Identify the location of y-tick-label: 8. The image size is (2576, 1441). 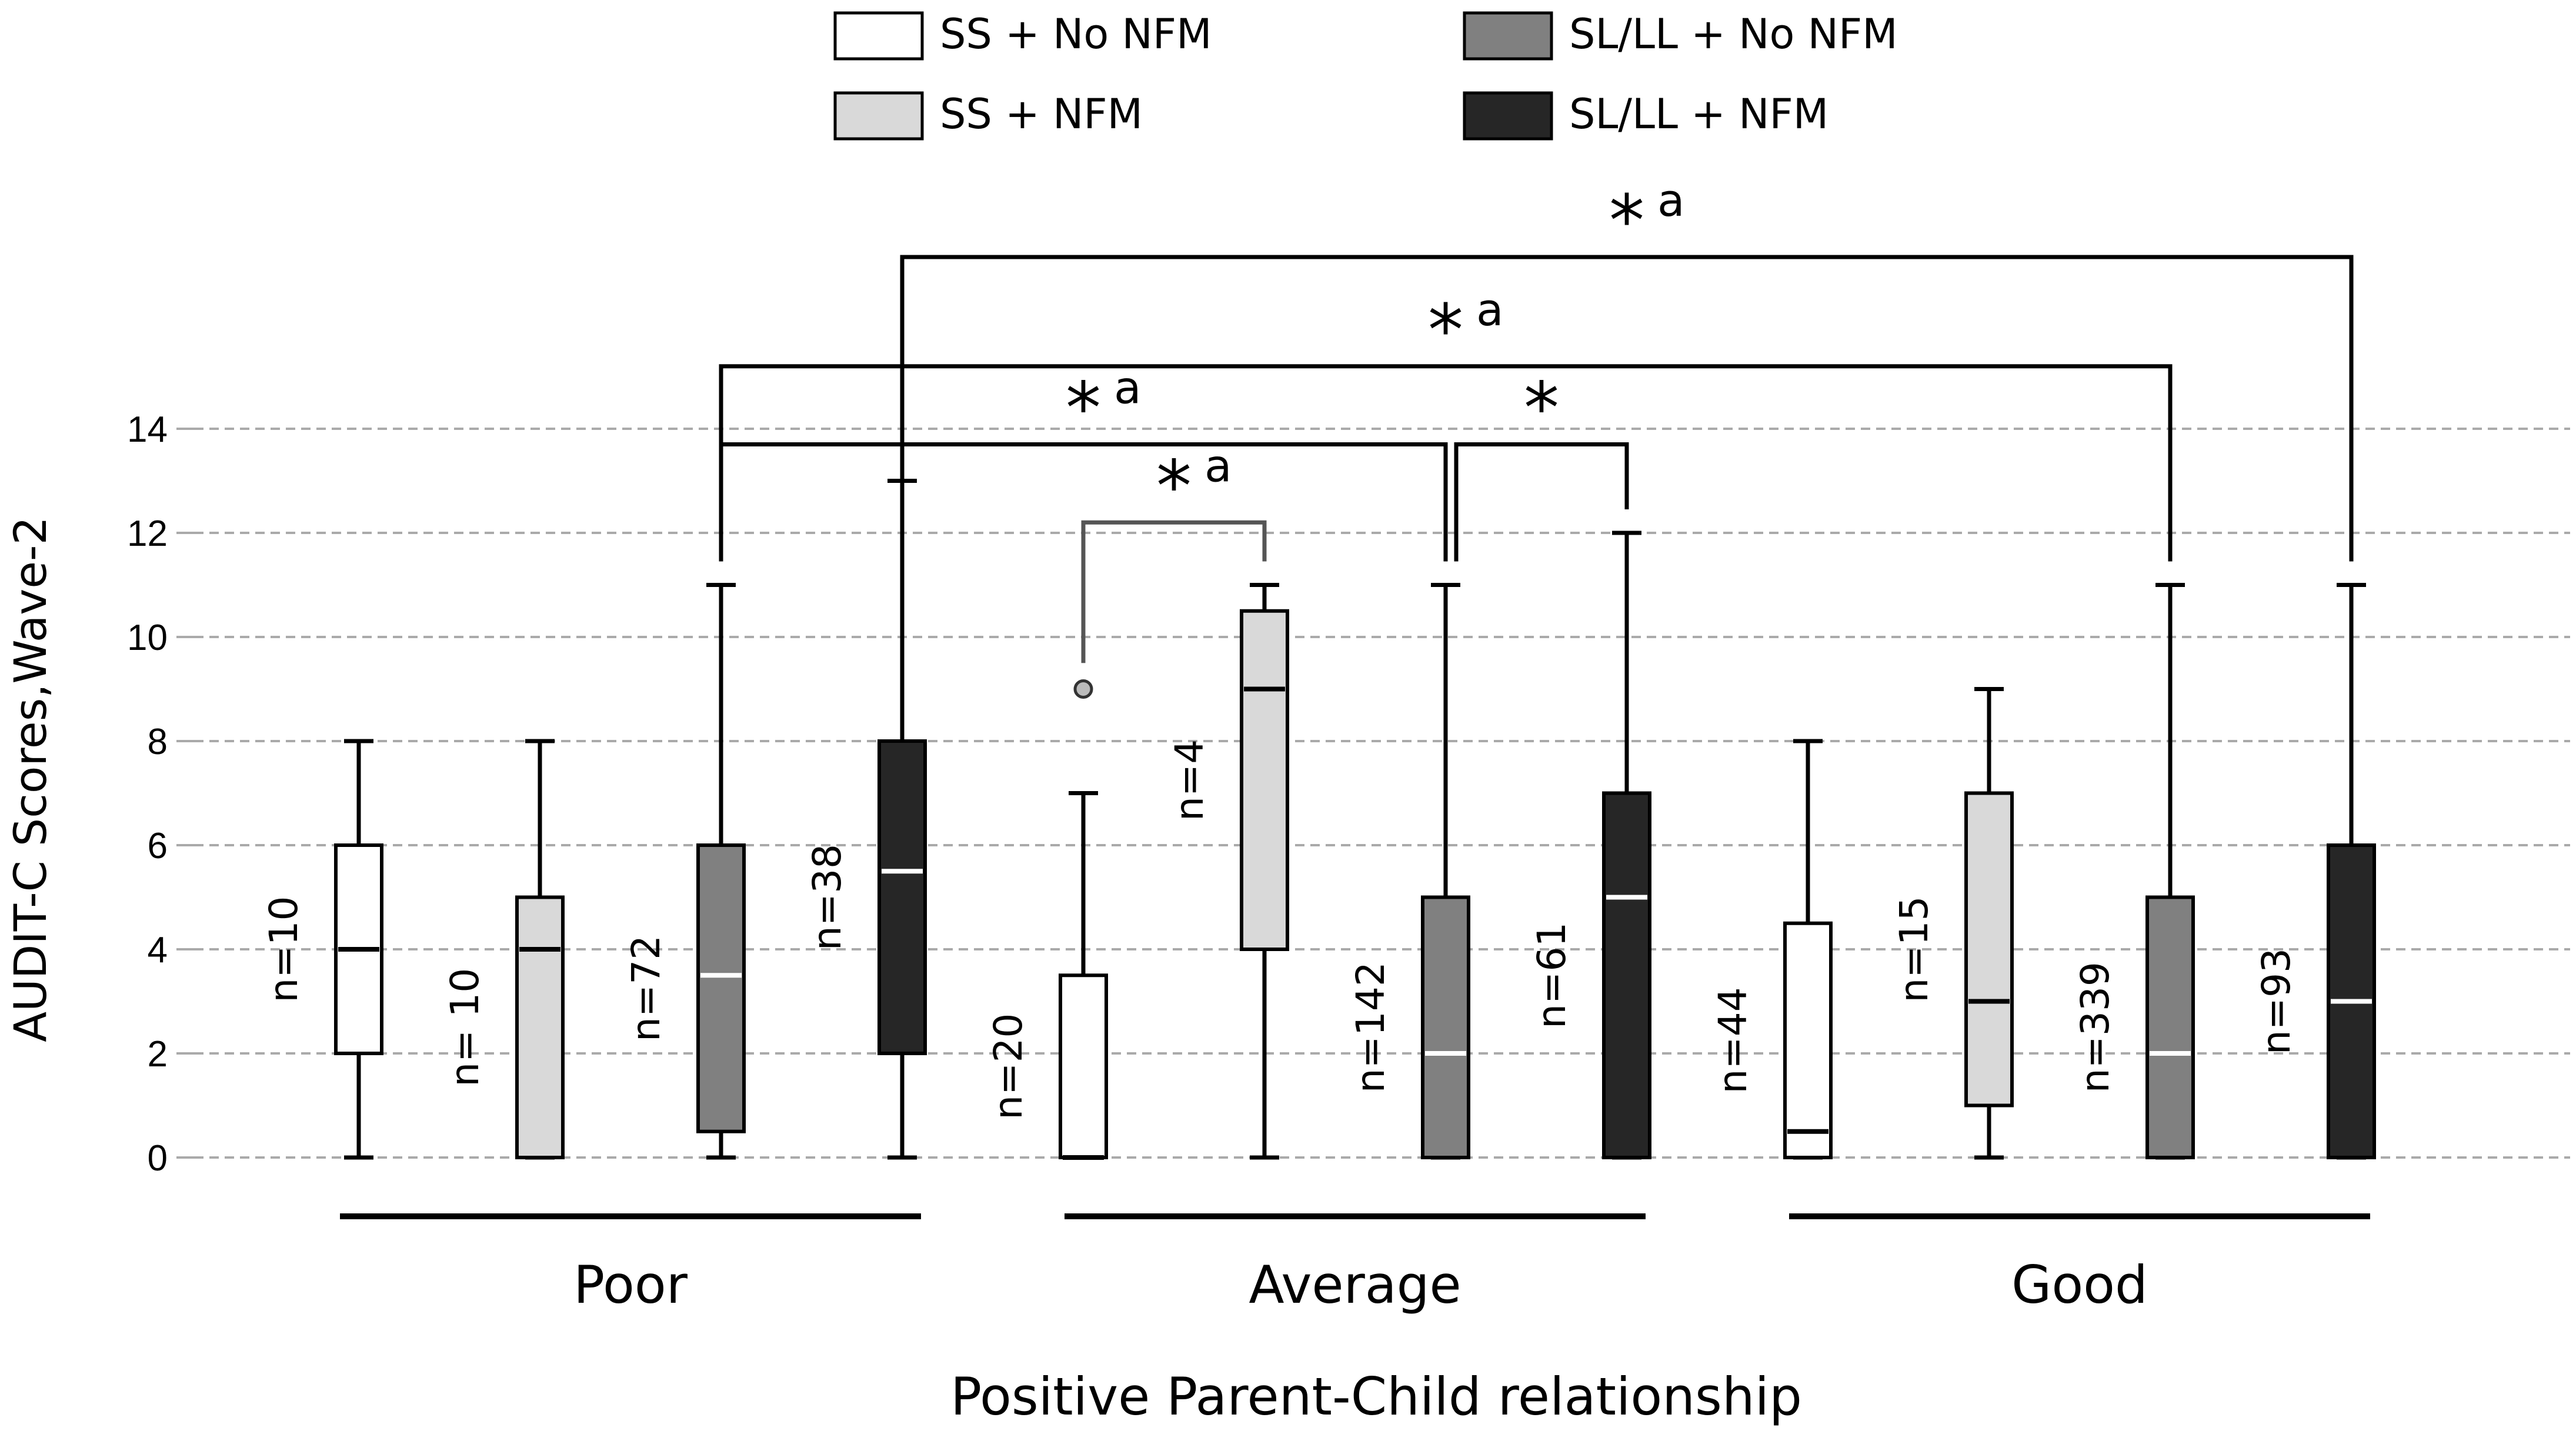
(158, 742).